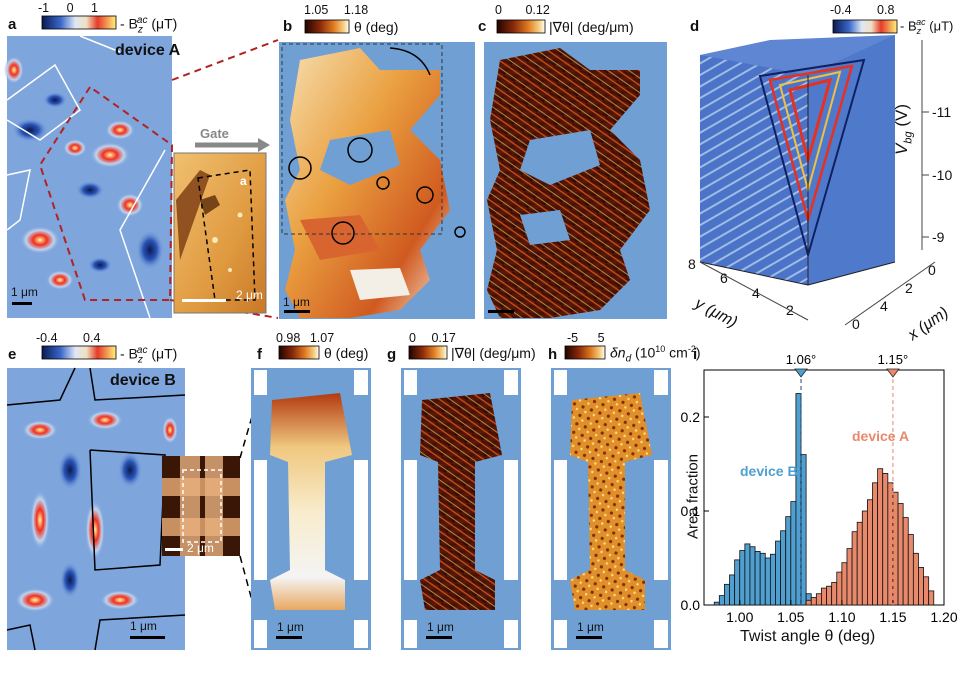 The image size is (964, 675). Describe the element at coordinates (79, 352) in the screenshot. I see `panel-e-colorbar` at that location.